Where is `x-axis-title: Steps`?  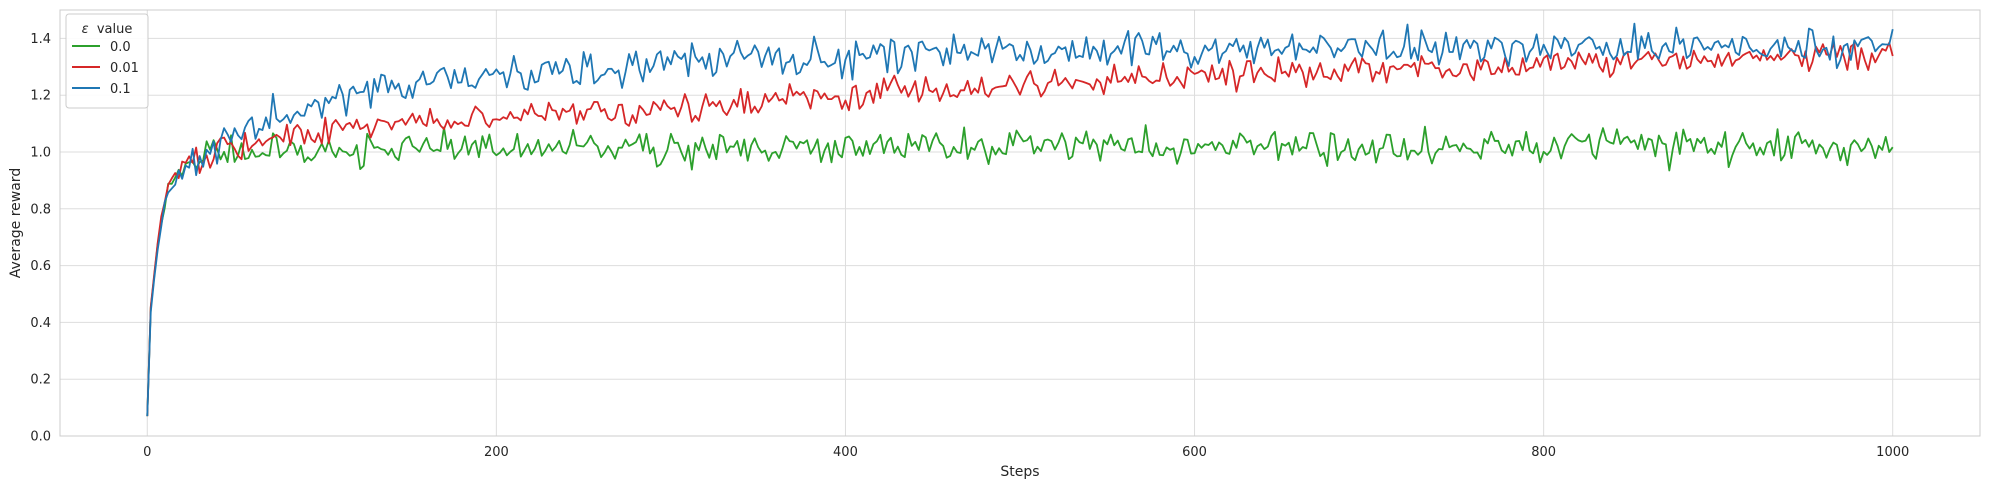
x-axis-title: Steps is located at coordinates (1019, 472).